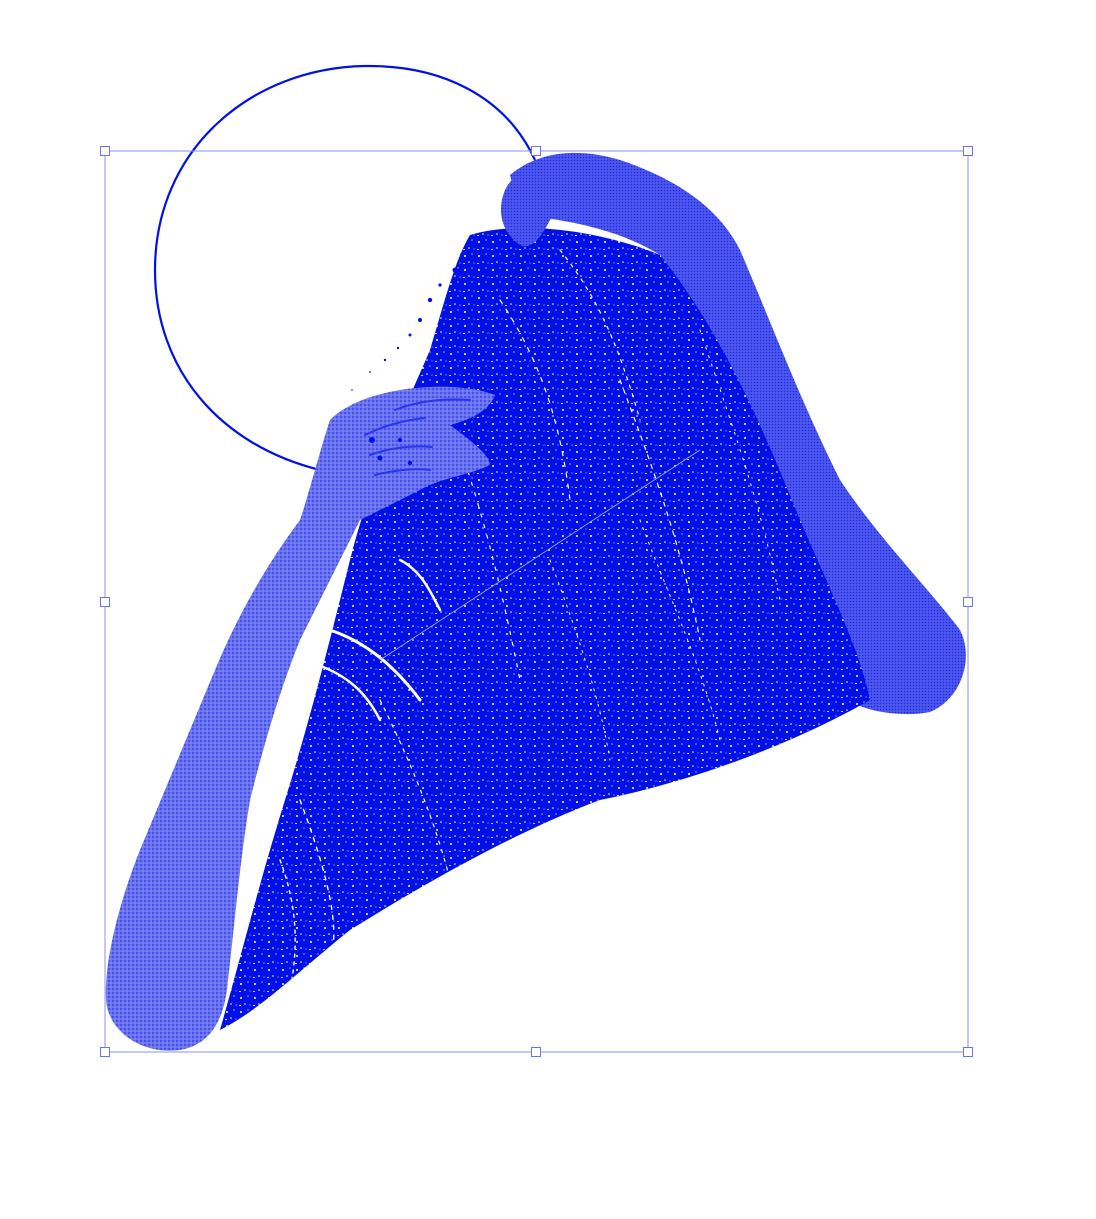 The image size is (1096, 1219). What do you see at coordinates (344, 268) in the screenshot?
I see `circle-outline` at bounding box center [344, 268].